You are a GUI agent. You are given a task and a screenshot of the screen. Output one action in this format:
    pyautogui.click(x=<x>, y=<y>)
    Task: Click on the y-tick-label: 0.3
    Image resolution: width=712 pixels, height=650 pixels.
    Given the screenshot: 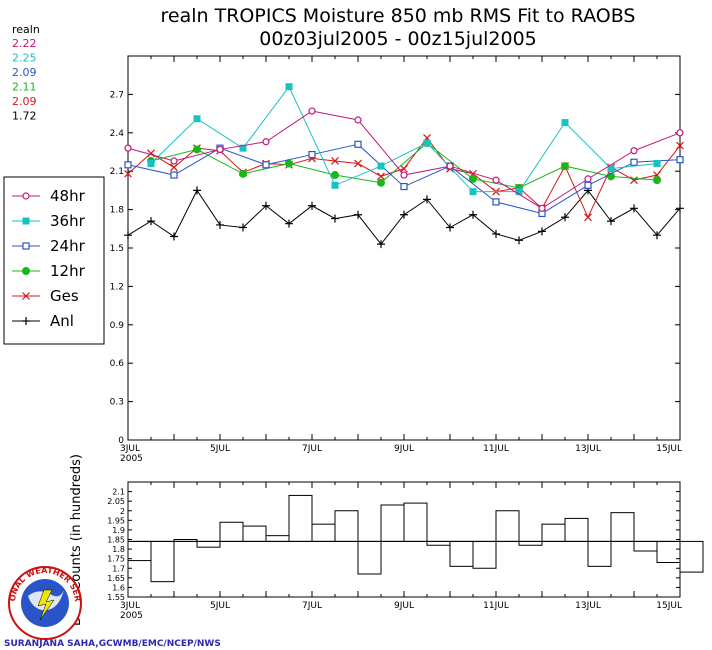 What is the action you would take?
    pyautogui.click(x=117, y=403)
    